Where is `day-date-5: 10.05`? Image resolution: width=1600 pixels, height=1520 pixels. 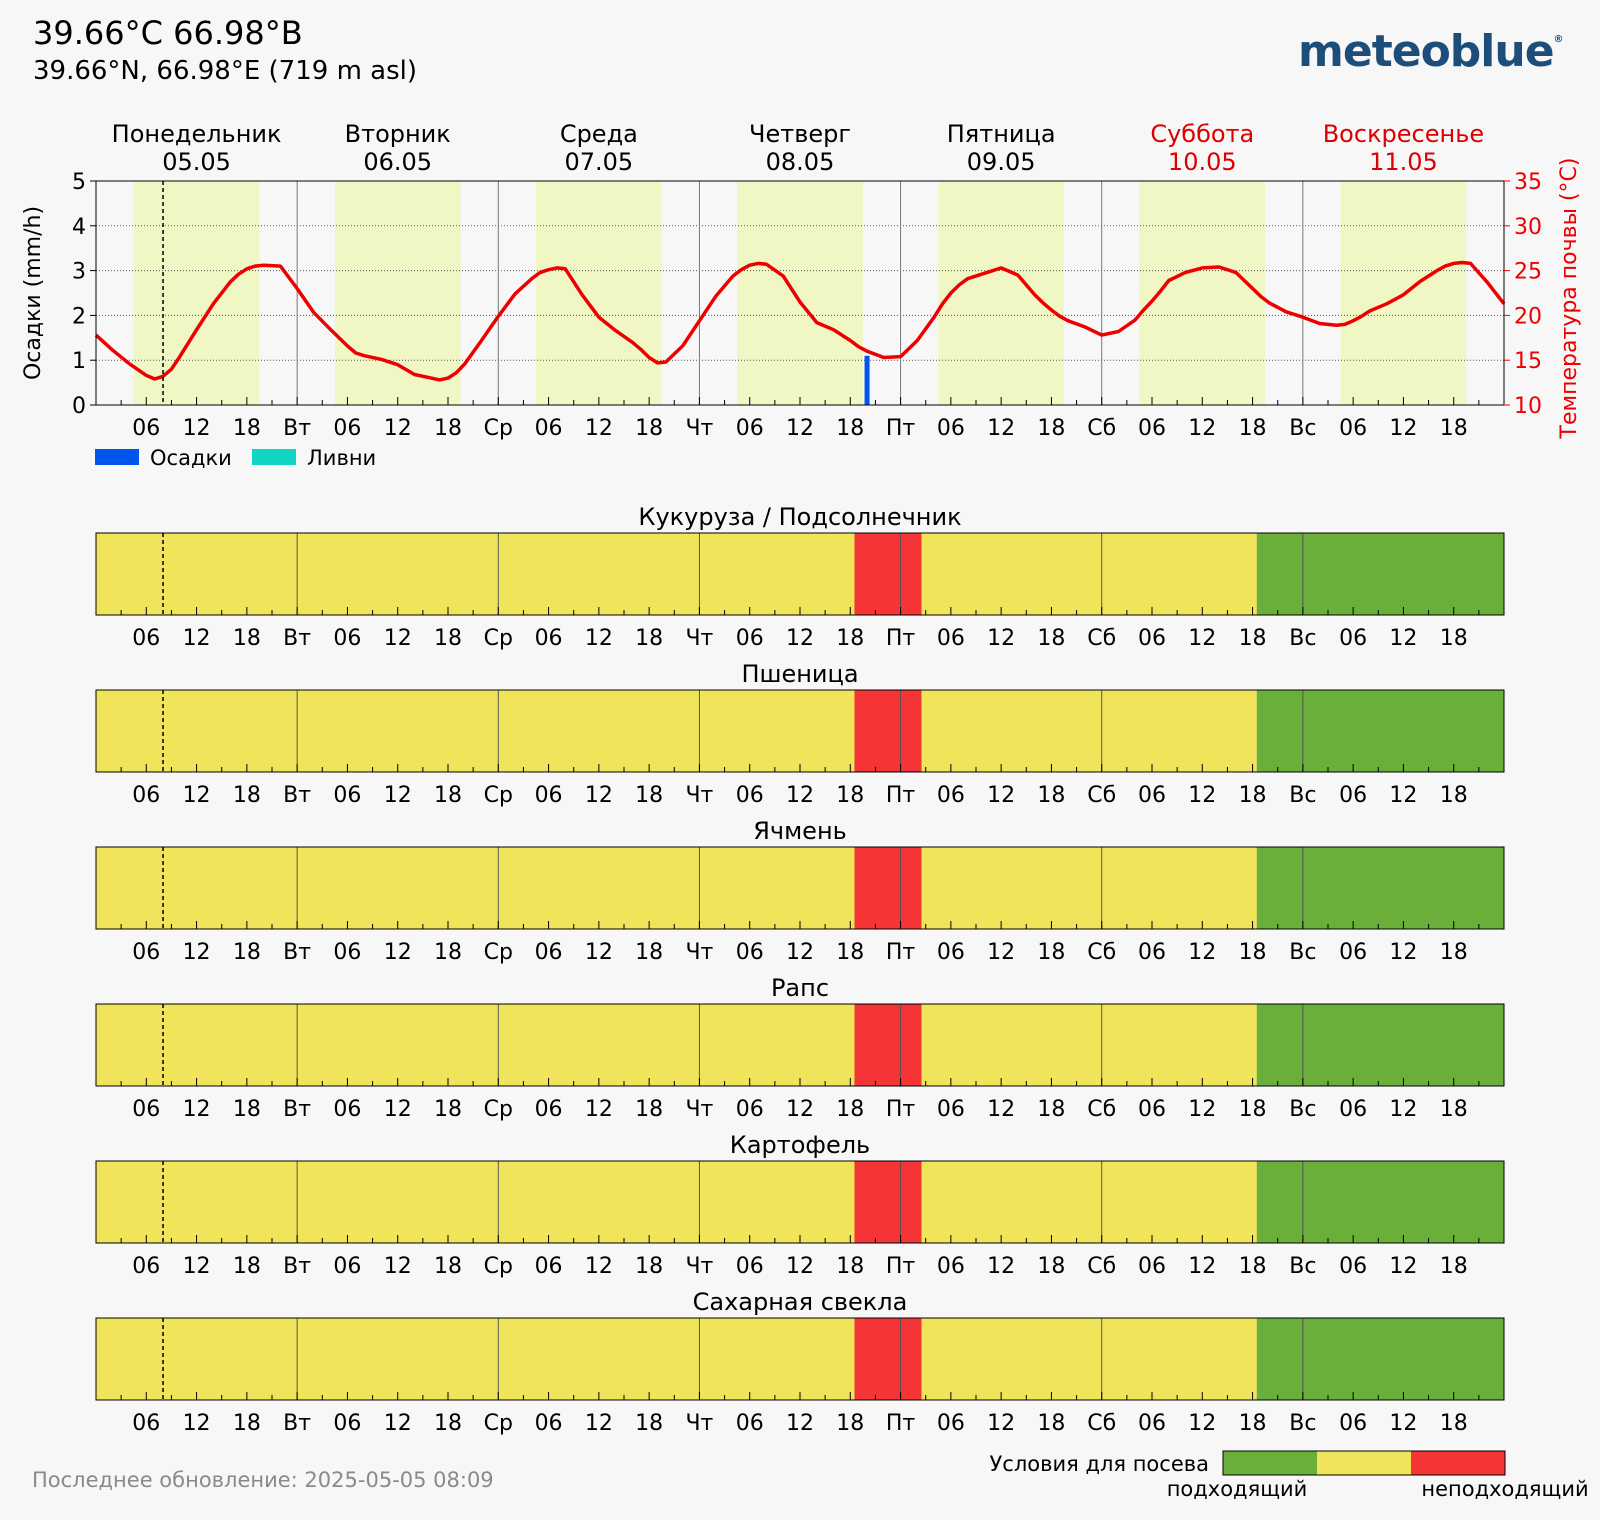 day-date-5: 10.05 is located at coordinates (1202, 162).